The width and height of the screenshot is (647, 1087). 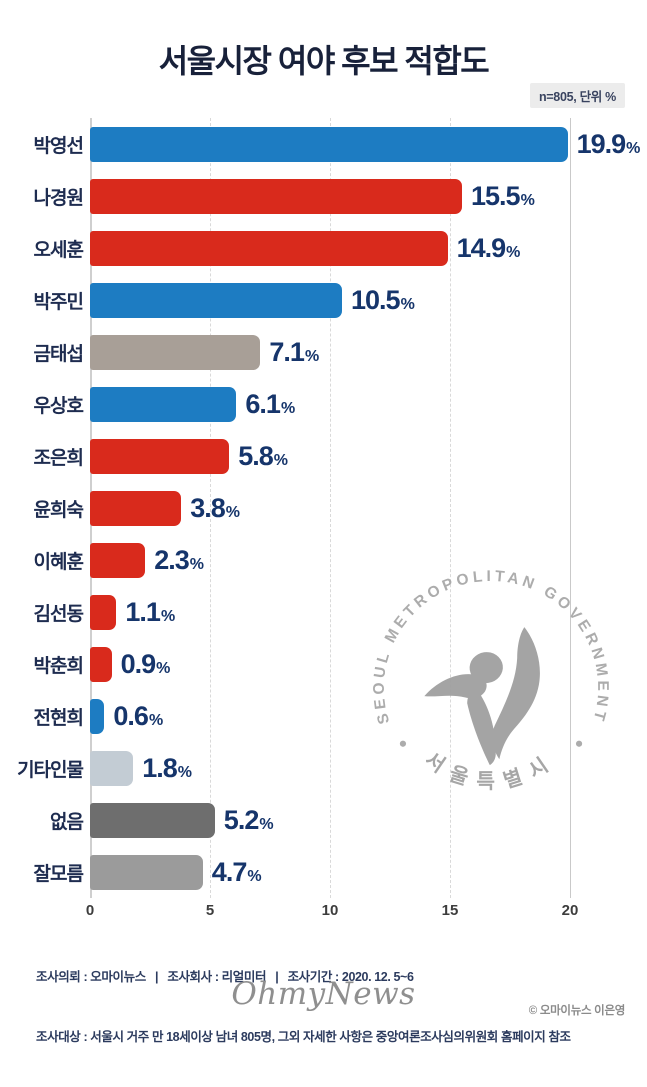 What do you see at coordinates (146, 872) in the screenshot?
I see `bar-잘모름` at bounding box center [146, 872].